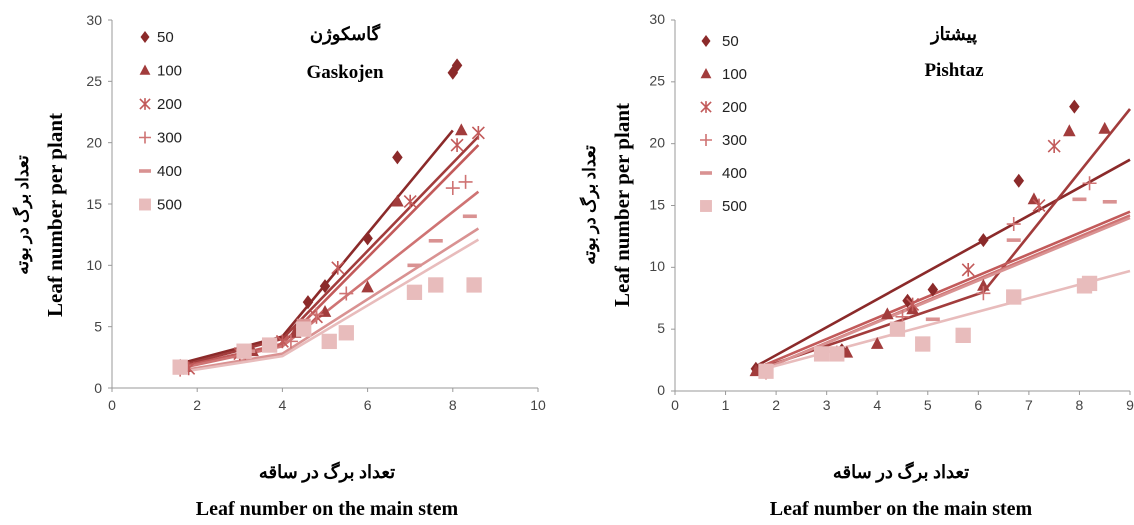 The width and height of the screenshot is (1134, 525). Describe the element at coordinates (827, 405) in the screenshot. I see `x-tick-label: 3` at that location.